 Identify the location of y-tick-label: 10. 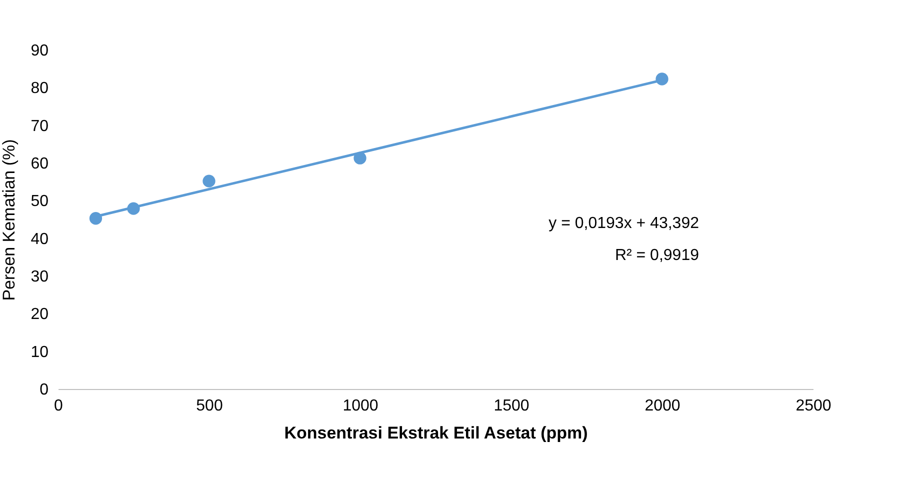
(39, 352).